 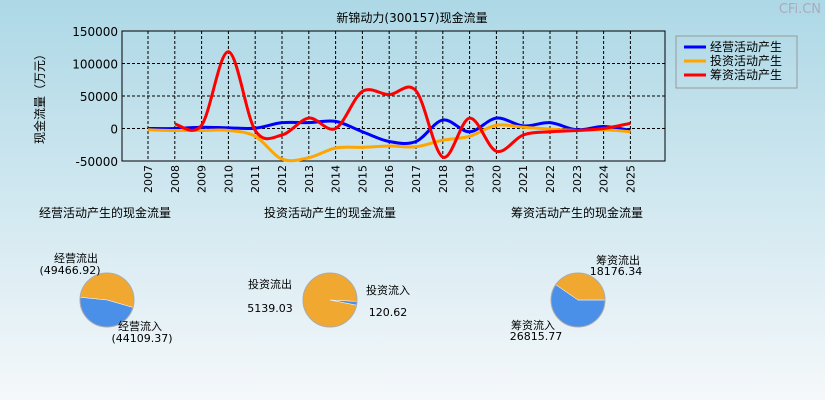 I want to click on pie-out-label: 经营流出, so click(x=76, y=258).